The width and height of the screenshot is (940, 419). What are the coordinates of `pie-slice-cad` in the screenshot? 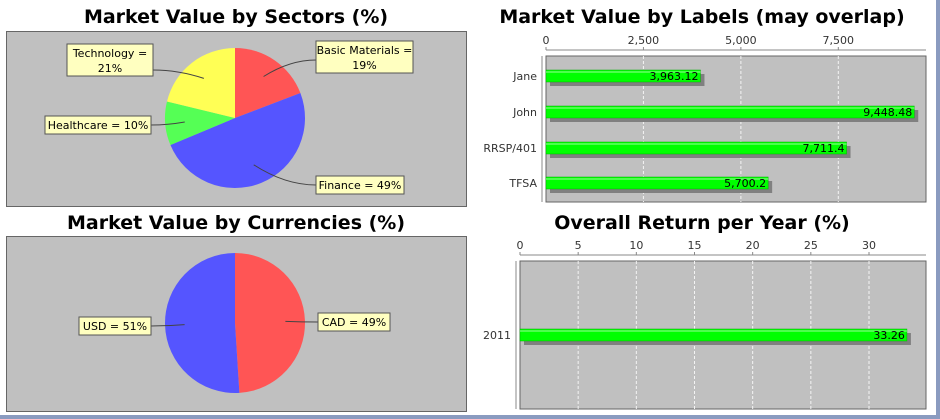 It's located at (270, 323).